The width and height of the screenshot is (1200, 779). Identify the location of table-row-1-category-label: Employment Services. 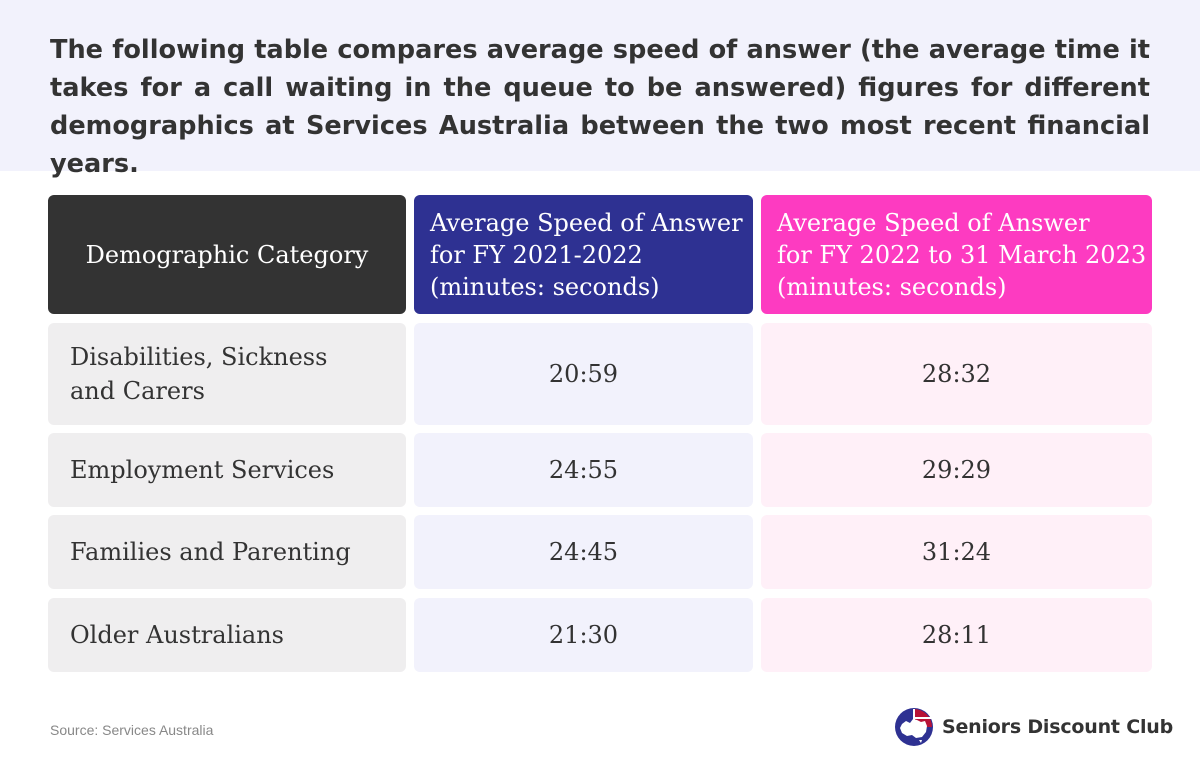
(202, 470).